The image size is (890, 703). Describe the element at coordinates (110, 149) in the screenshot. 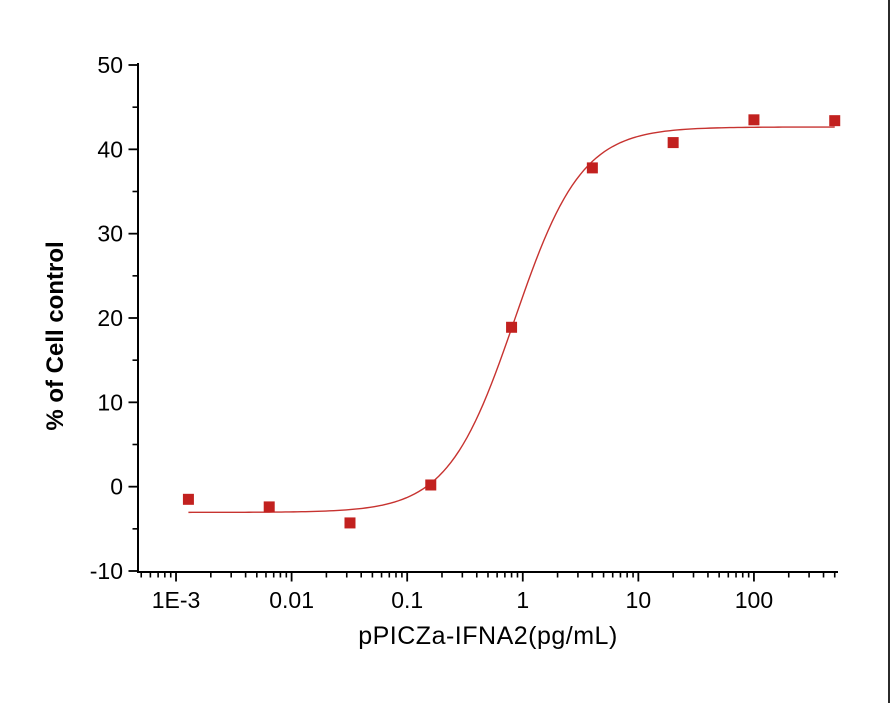

I see `y-tick-label: 40` at that location.